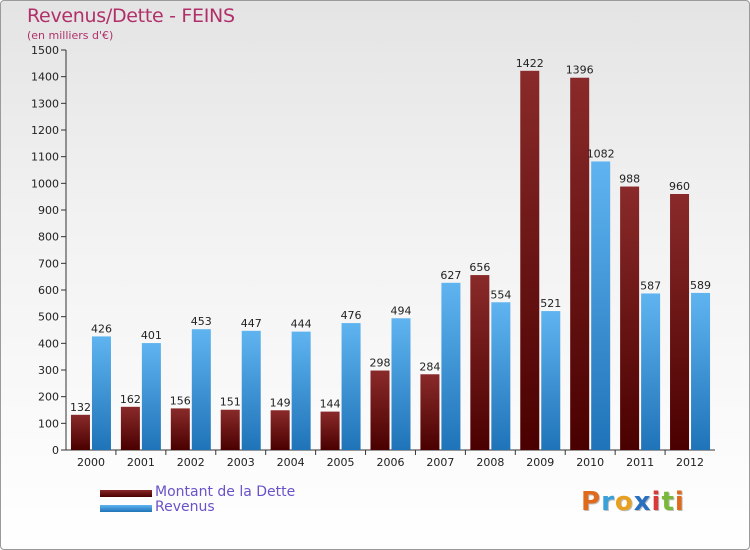 The width and height of the screenshot is (750, 550). Describe the element at coordinates (650, 285) in the screenshot. I see `data-label-revenue: 587` at that location.